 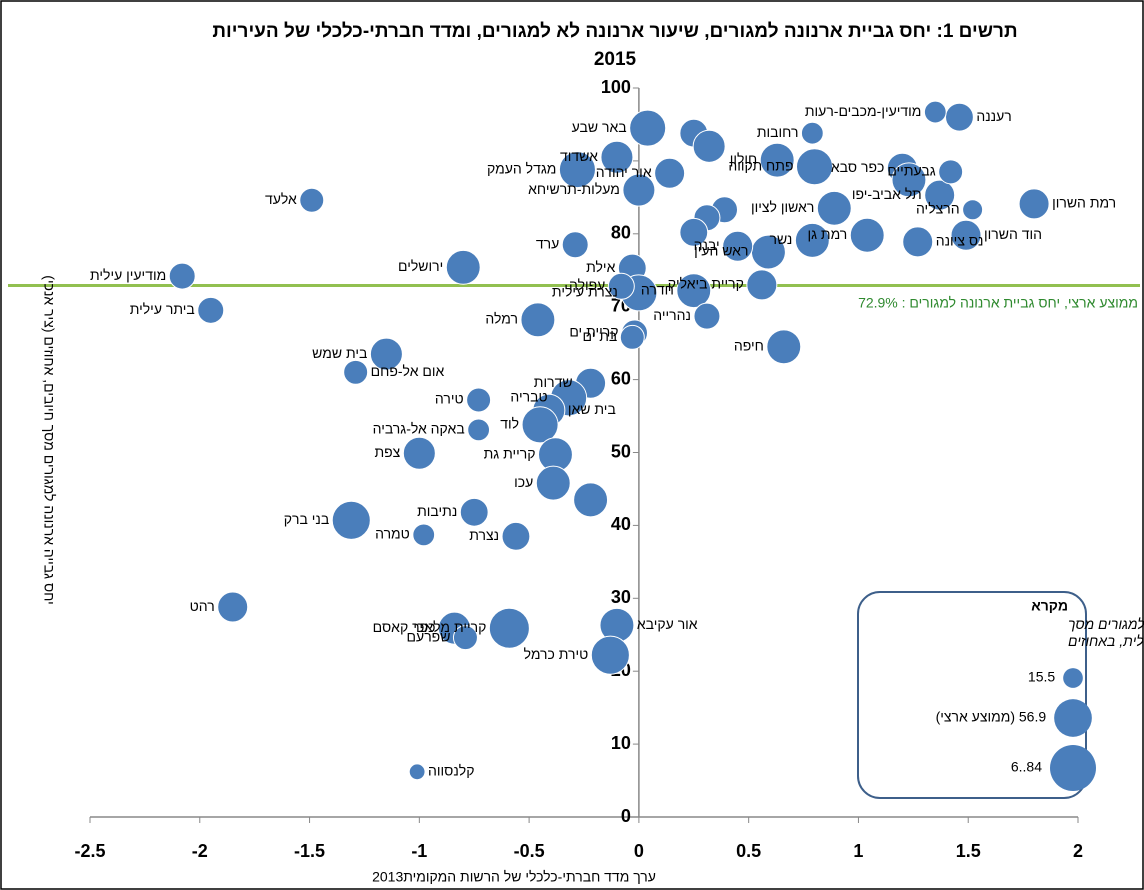 What do you see at coordinates (306, 519) in the screenshot?
I see `point-label: בני ברק` at bounding box center [306, 519].